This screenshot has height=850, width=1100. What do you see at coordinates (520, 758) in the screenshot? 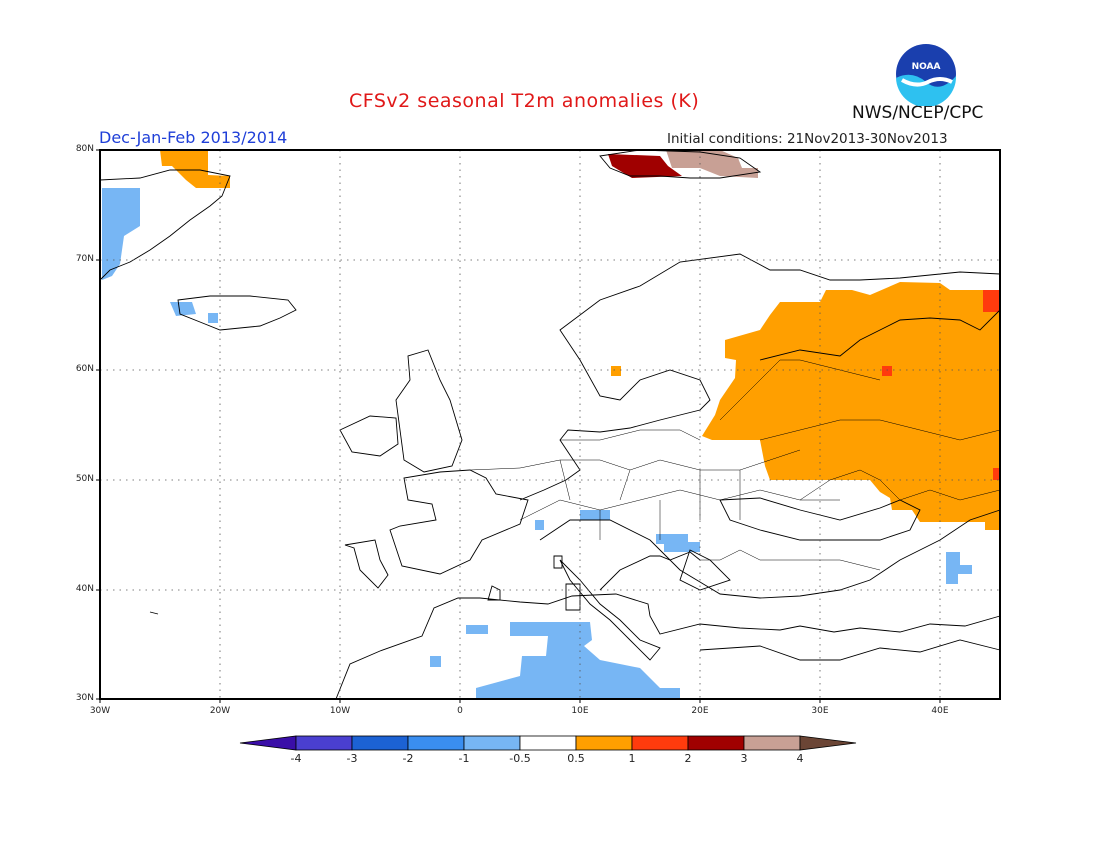
I see `color-bar-label: -0.5` at bounding box center [520, 758].